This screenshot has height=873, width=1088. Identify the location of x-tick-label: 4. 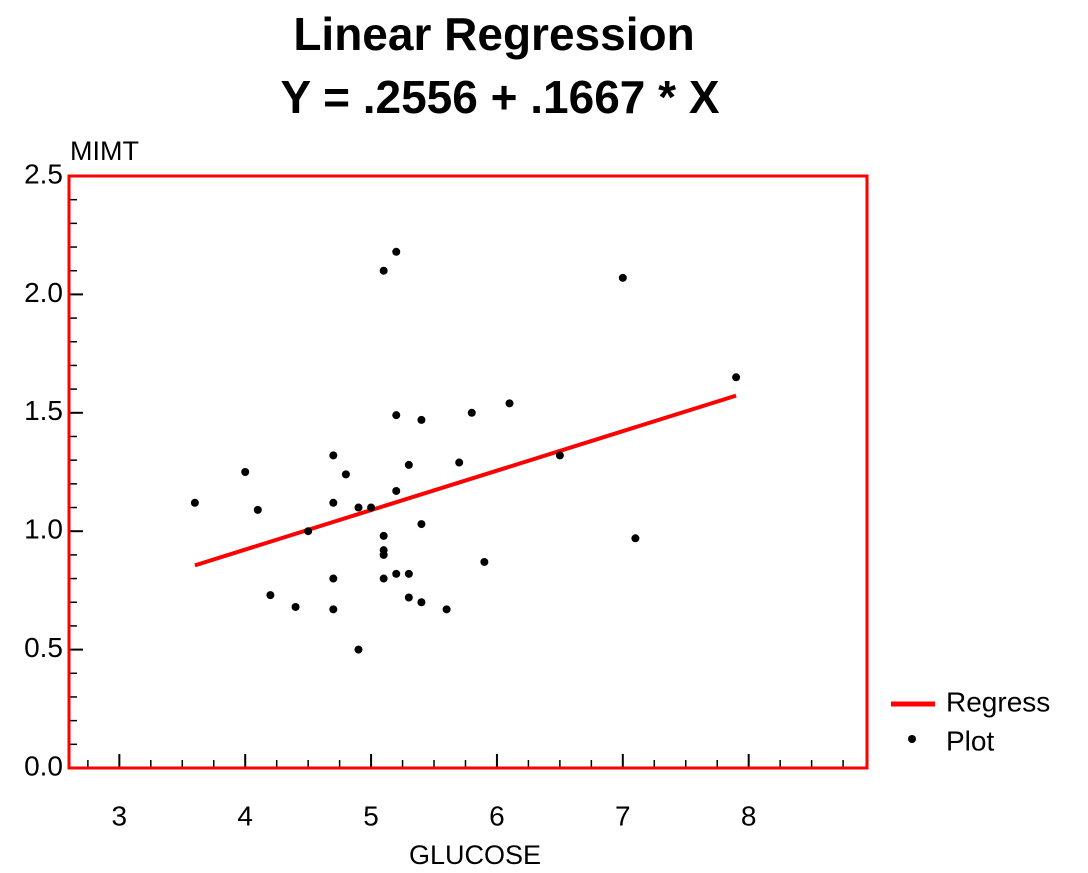
(245, 815).